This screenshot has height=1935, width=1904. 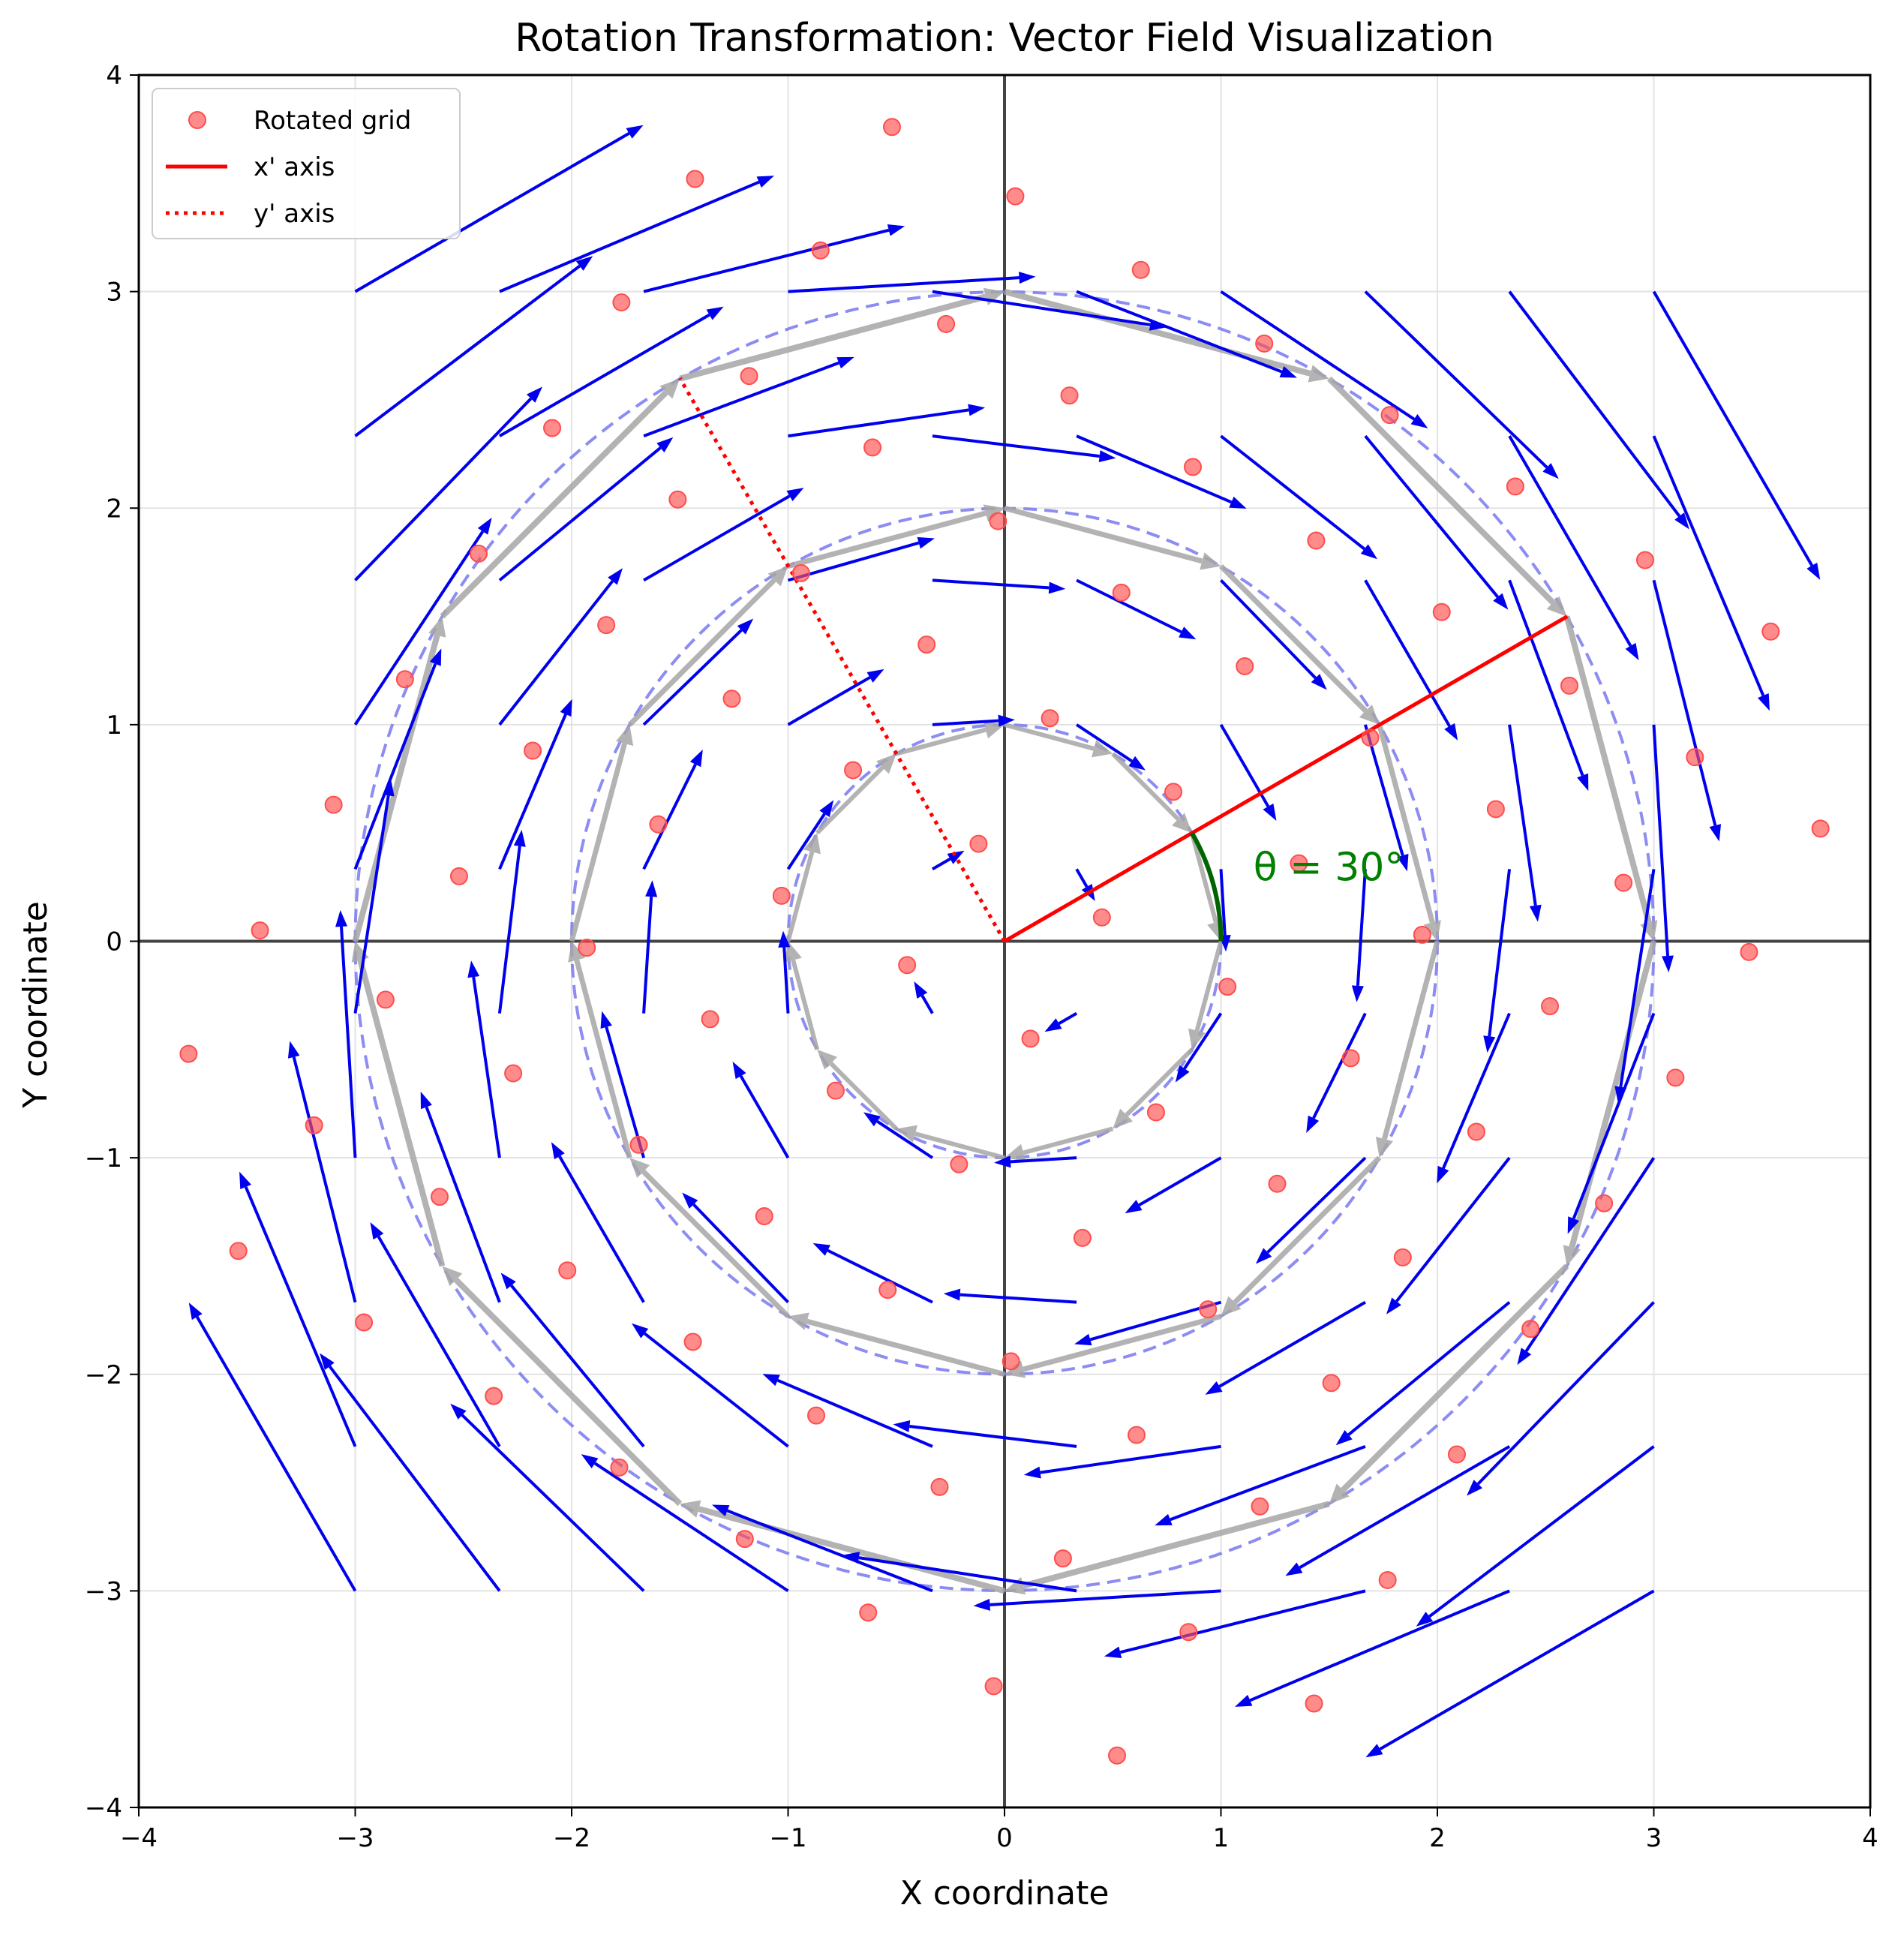 What do you see at coordinates (1437, 1838) in the screenshot?
I see `x-tick-label: 2` at bounding box center [1437, 1838].